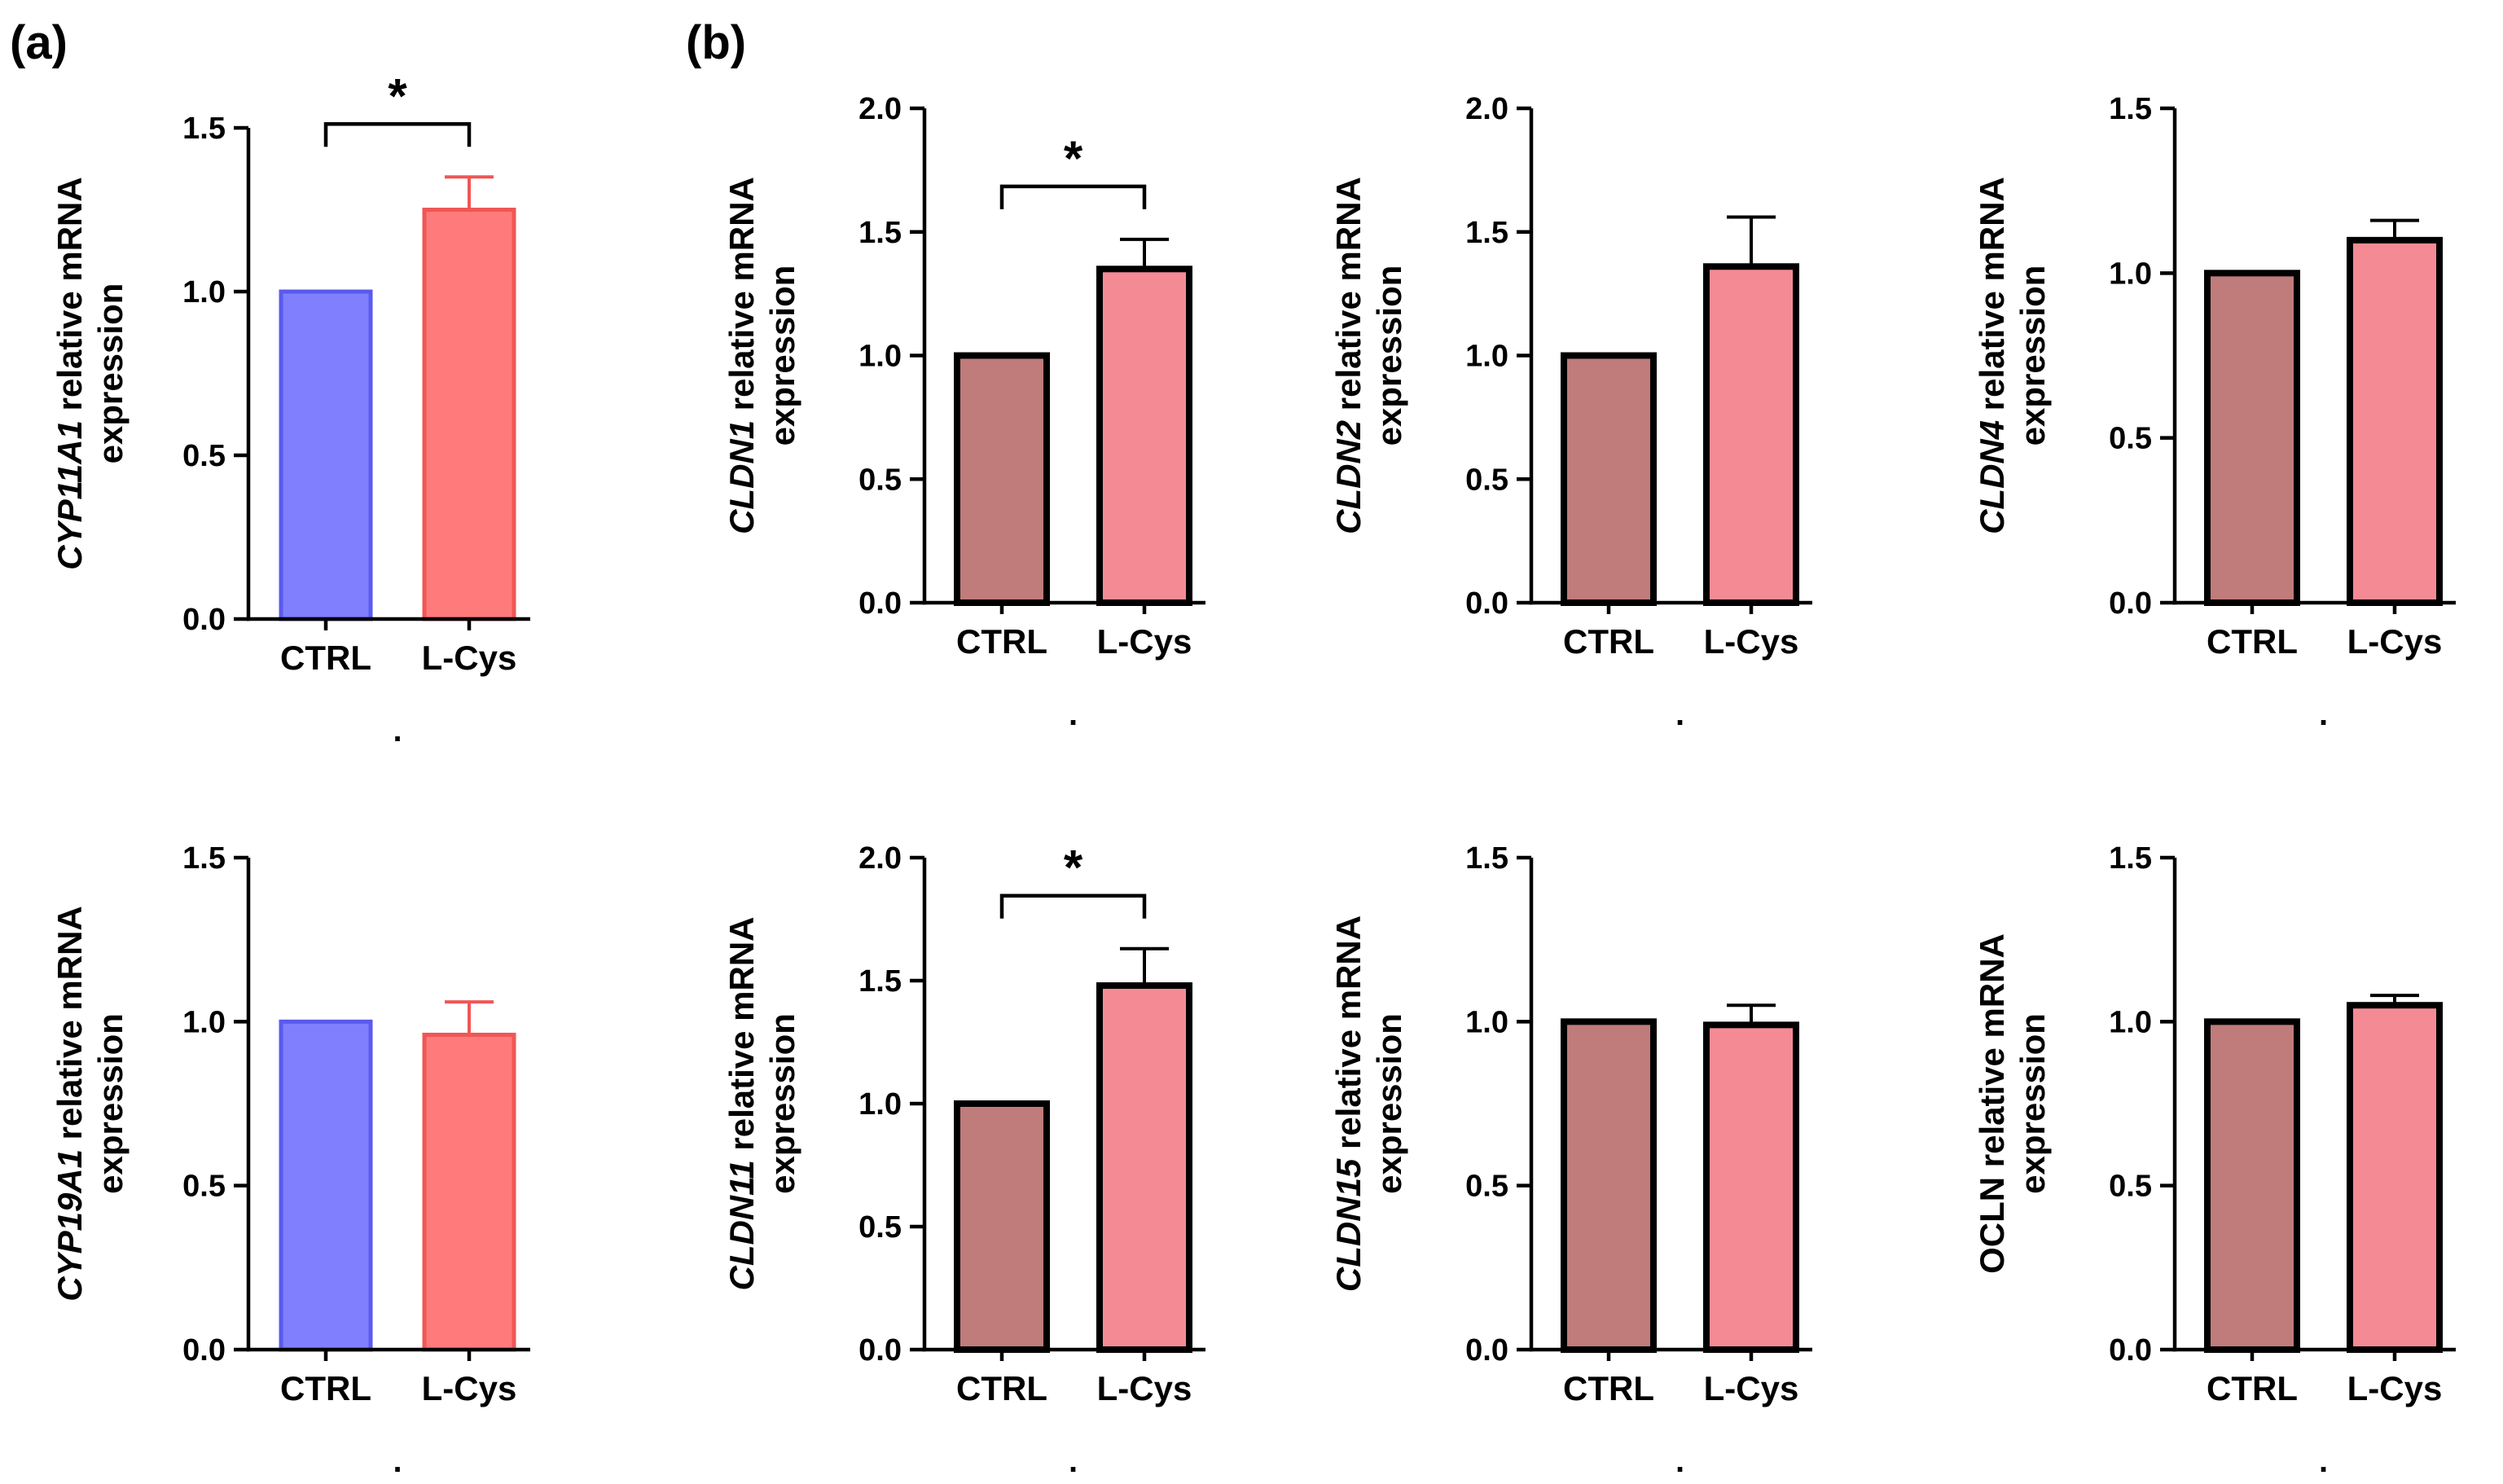 The width and height of the screenshot is (2503, 1484). I want to click on category-label-cldn15-0: CTRL, so click(1609, 1388).